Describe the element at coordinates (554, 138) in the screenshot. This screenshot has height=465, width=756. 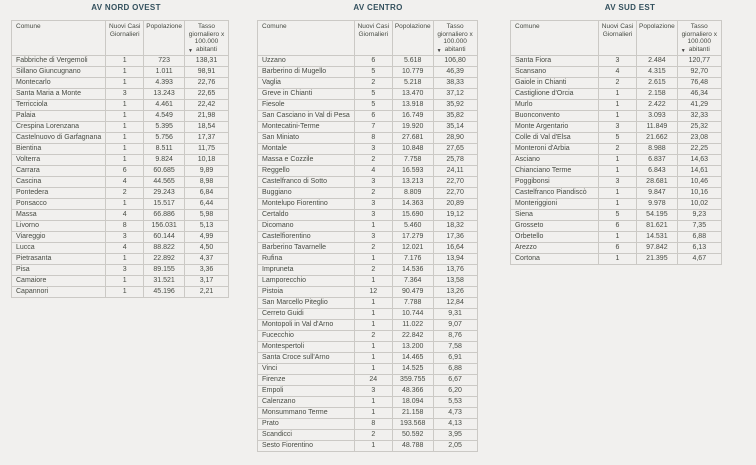
I see `comune-cell: Colle di Val d'Elsa` at that location.